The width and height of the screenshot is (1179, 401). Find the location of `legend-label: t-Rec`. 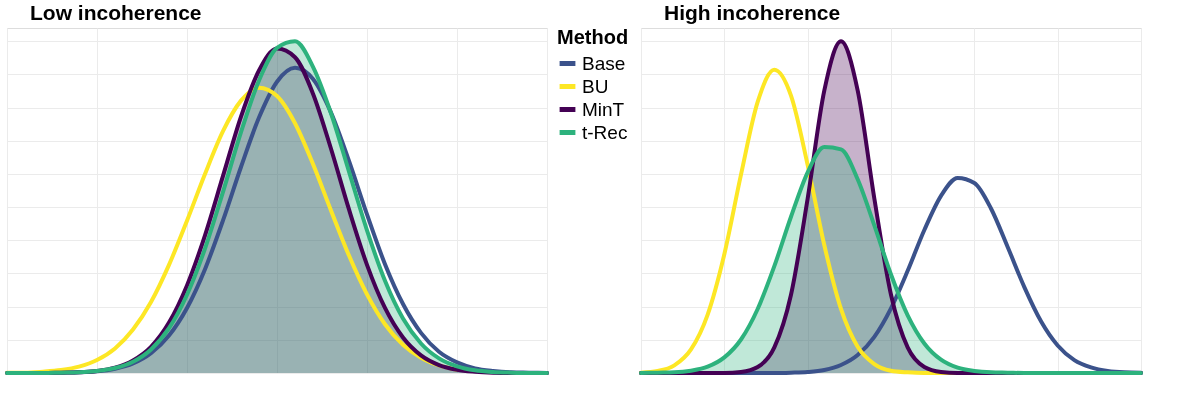

legend-label: t-Rec is located at coordinates (605, 132).